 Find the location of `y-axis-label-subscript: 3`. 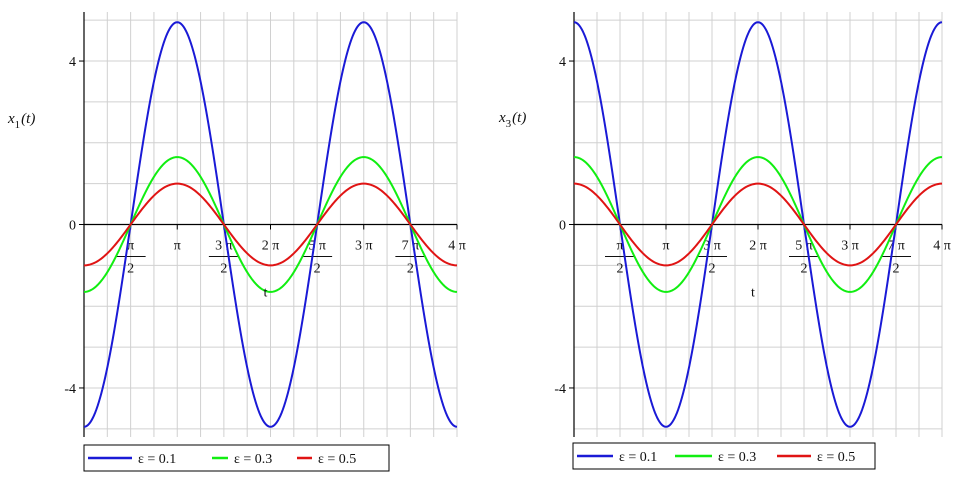

y-axis-label-subscript: 3 is located at coordinates (509, 124).